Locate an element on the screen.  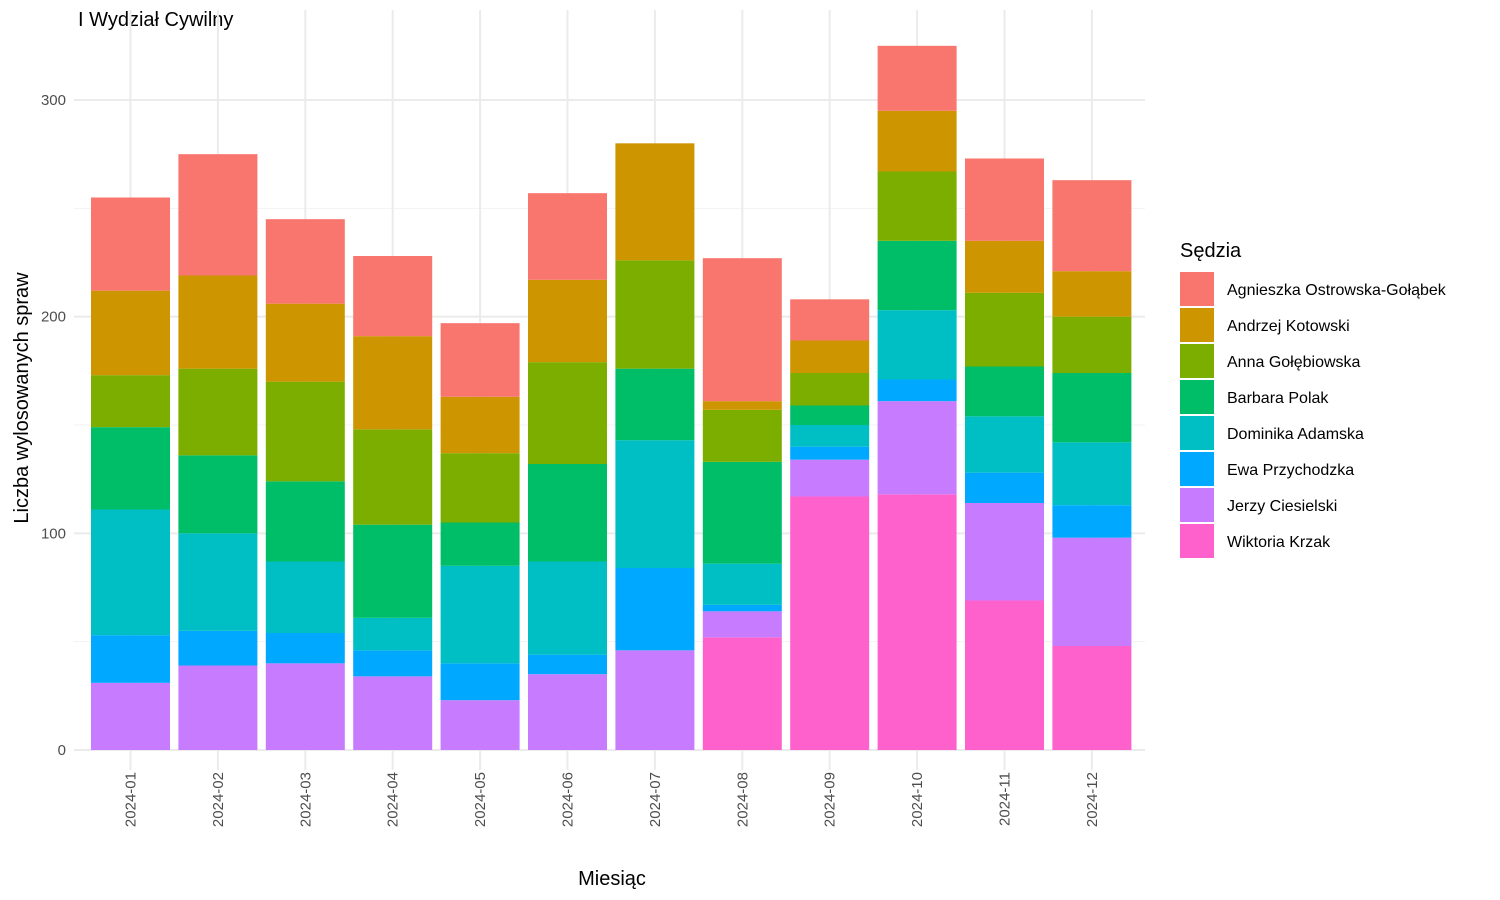
y-tick-label: 200 is located at coordinates (53, 317).